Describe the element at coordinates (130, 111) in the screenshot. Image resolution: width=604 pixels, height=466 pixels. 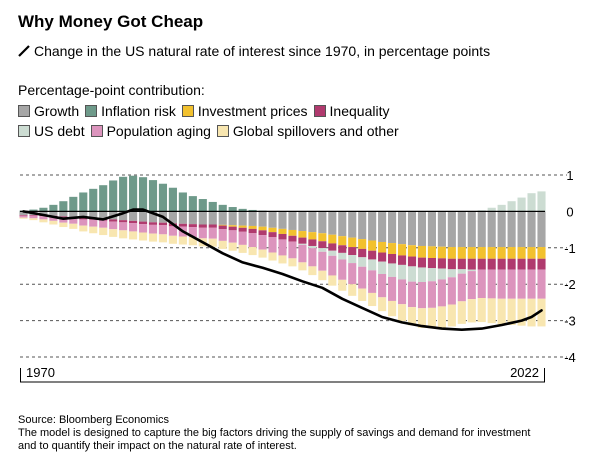
I see `legend-item-inflation-risk: Inflation risk` at that location.